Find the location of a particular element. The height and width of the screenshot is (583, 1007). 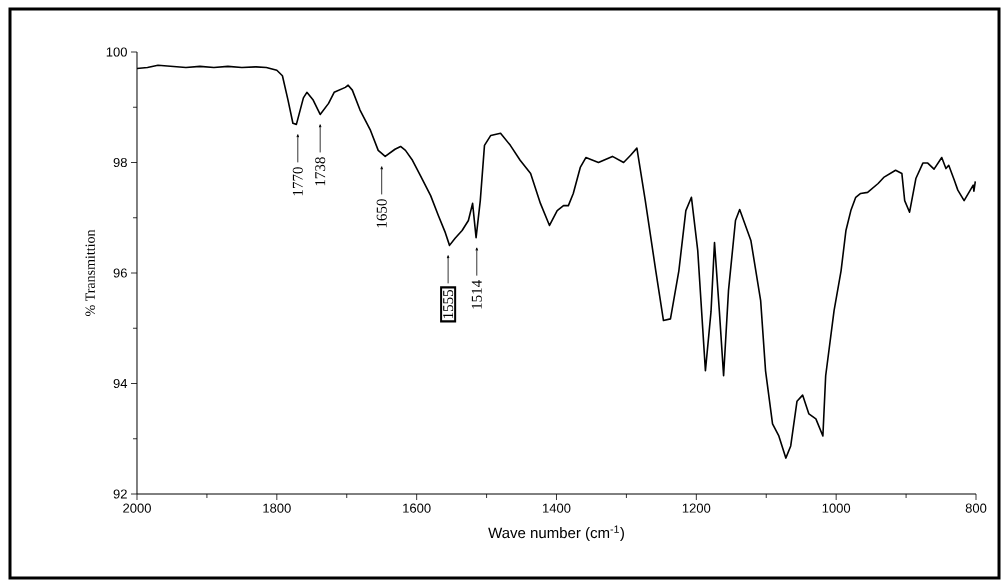

x-tick-label: 1600 is located at coordinates (417, 508).